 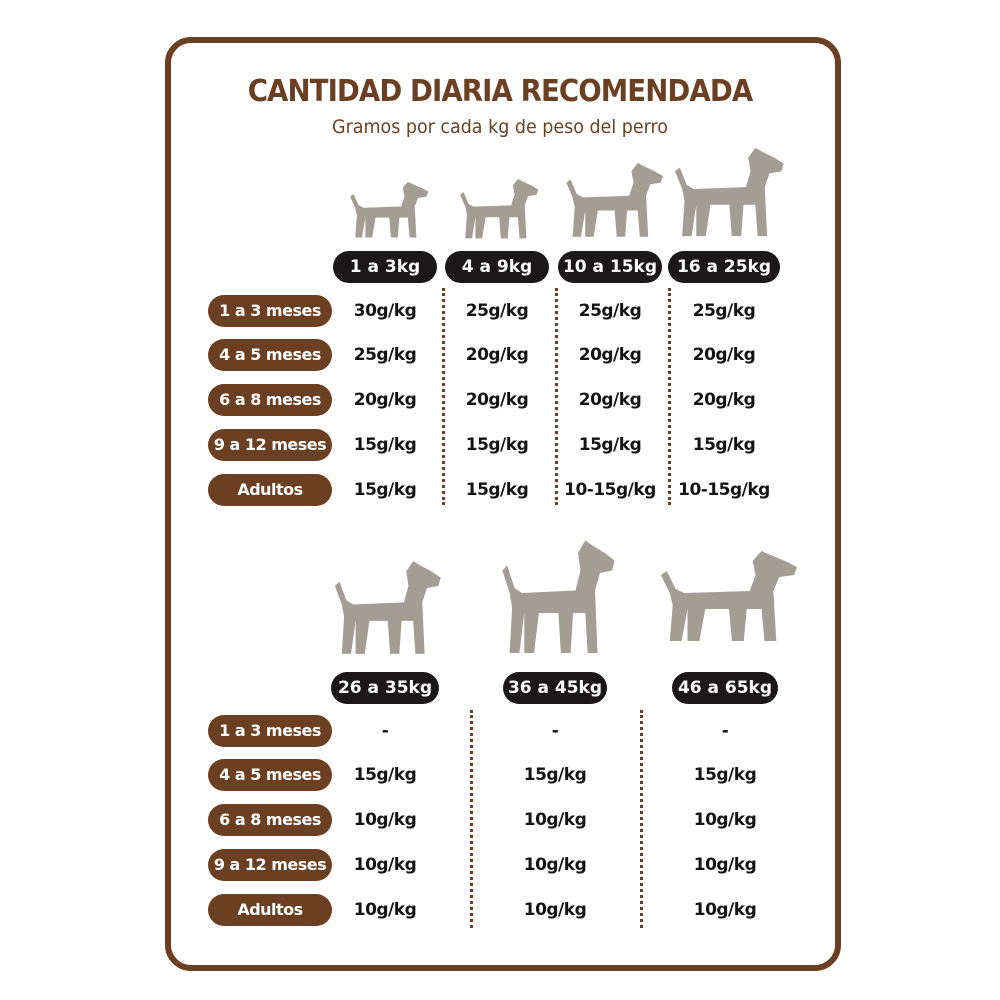 What do you see at coordinates (387, 209) in the screenshot?
I see `yorkshire-dog-icon` at bounding box center [387, 209].